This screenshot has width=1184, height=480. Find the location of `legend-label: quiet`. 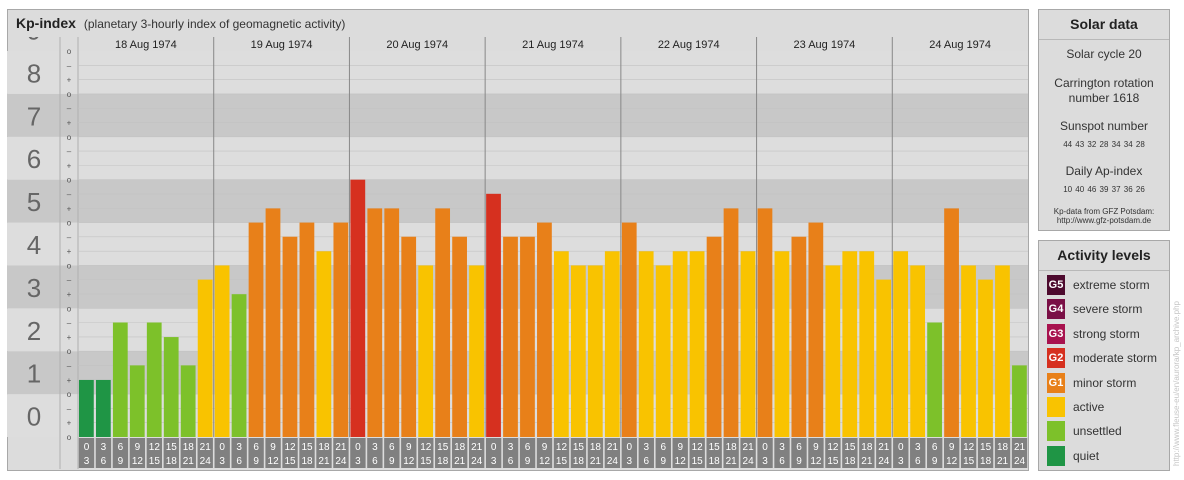

legend-label: quiet is located at coordinates (1086, 455).